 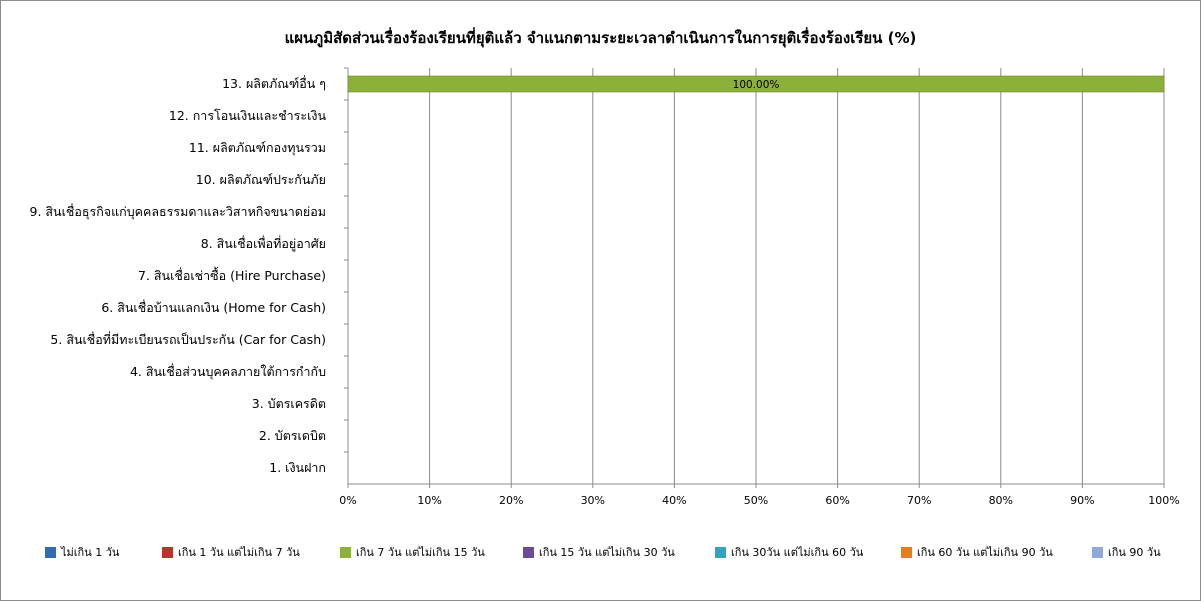 What do you see at coordinates (1134, 552) in the screenshot?
I see `legend-label: เกิน 90 วัน` at bounding box center [1134, 552].